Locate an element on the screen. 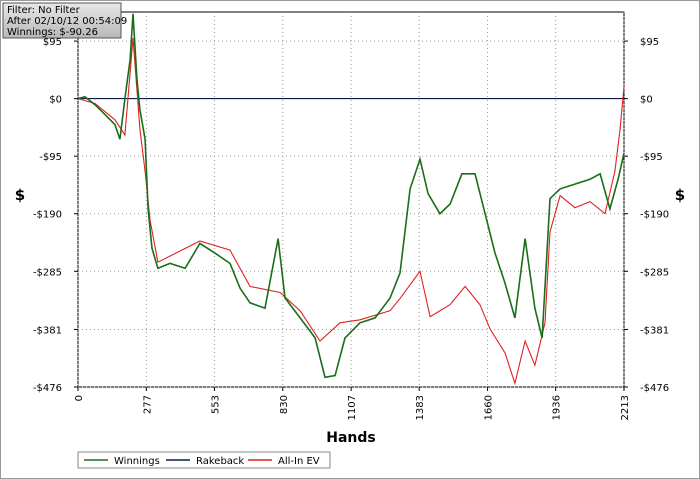 The image size is (700, 479). y-tick-label: $0 is located at coordinates (55, 100).